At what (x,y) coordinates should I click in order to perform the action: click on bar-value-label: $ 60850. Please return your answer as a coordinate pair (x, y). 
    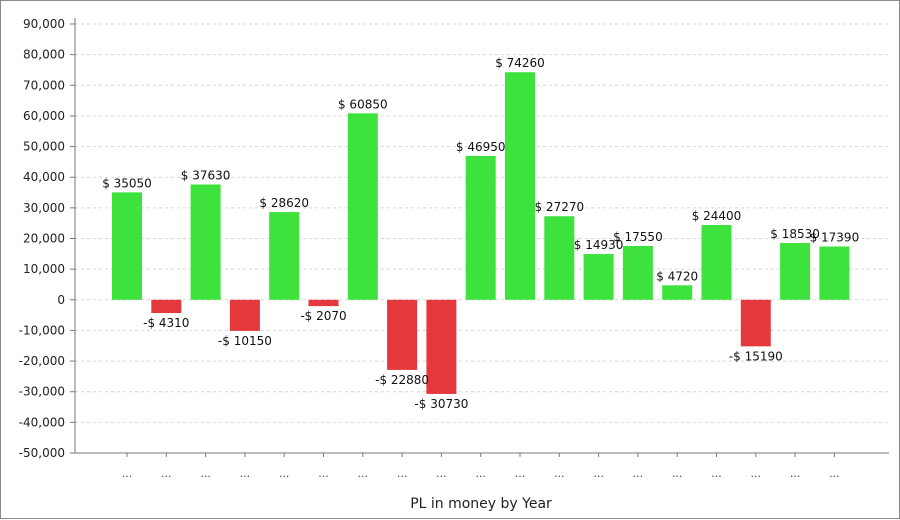
    Looking at the image, I should click on (363, 104).